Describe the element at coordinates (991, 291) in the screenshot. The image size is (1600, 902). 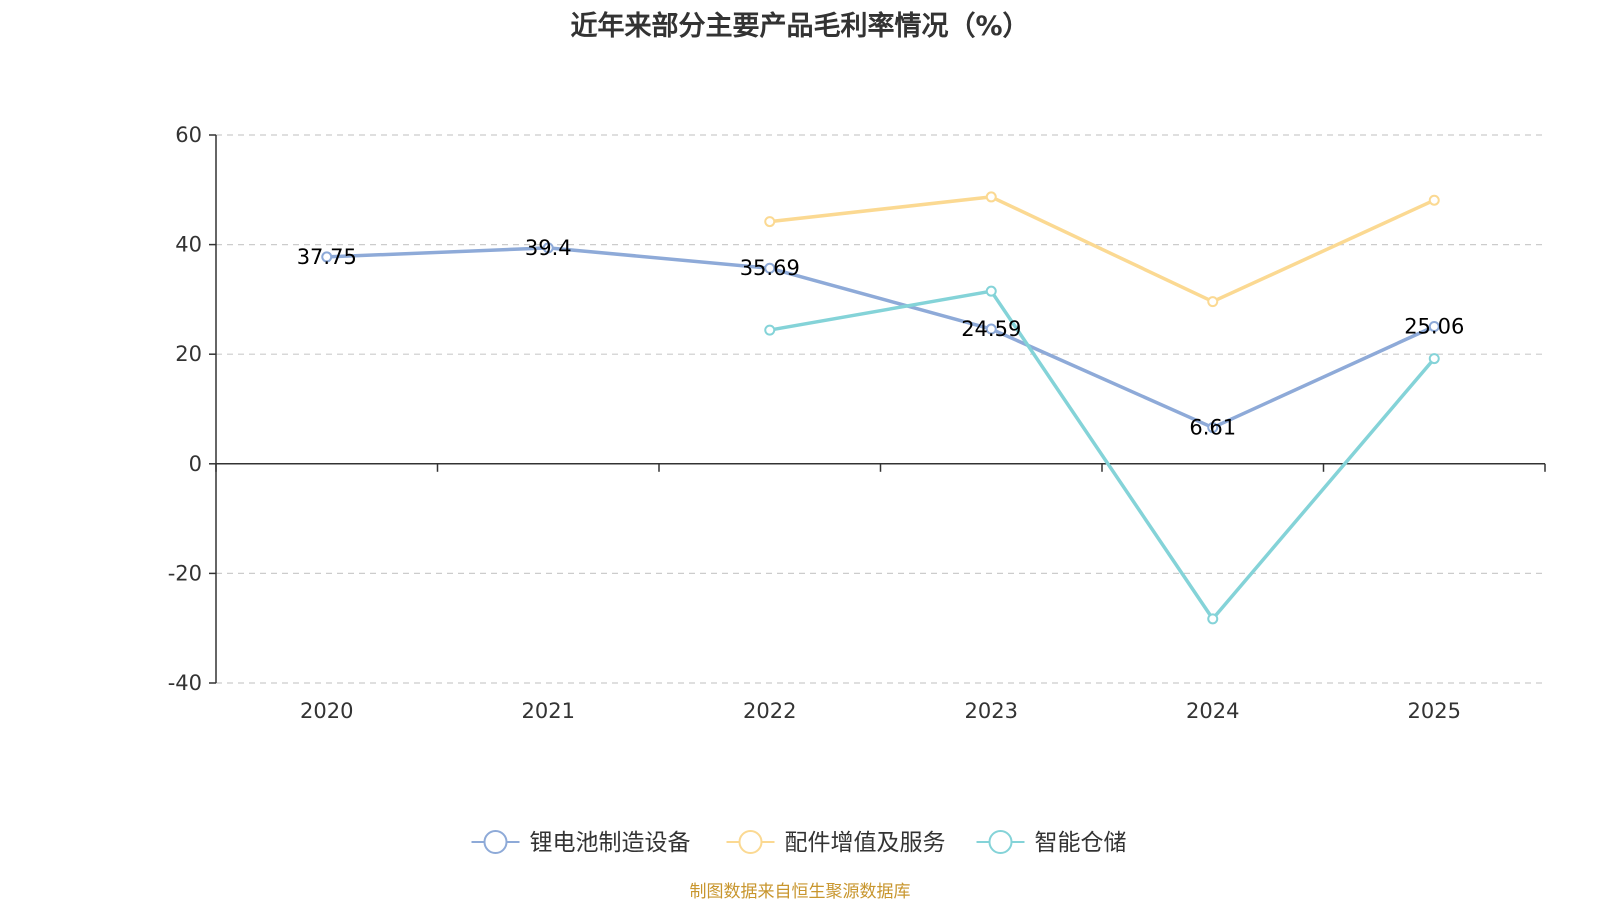
I see `data-point-2-2023` at that location.